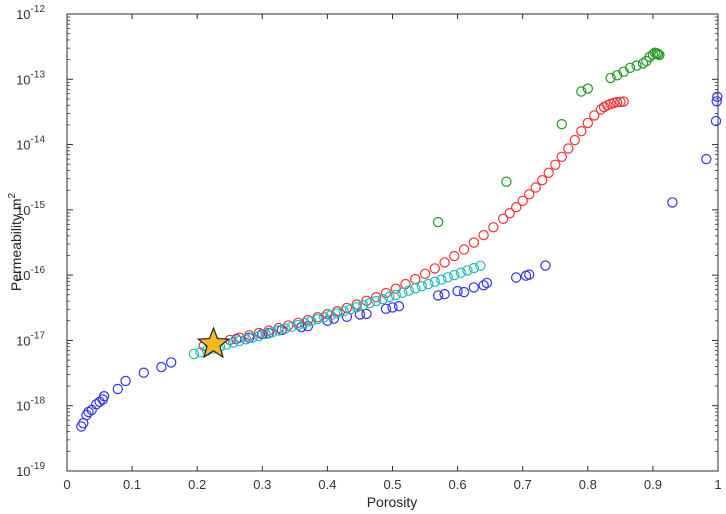 Image resolution: width=726 pixels, height=514 pixels. I want to click on x-tick-label: 0.8, so click(588, 484).